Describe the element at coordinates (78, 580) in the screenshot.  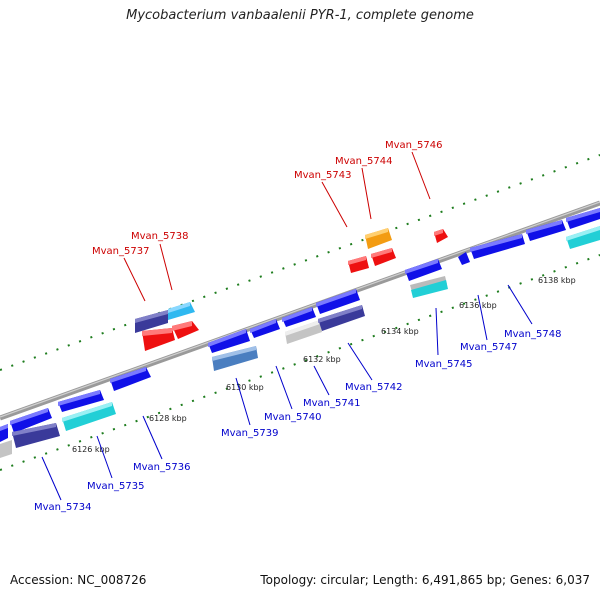
I see `accession-text: Accession: NC_008726` at that location.